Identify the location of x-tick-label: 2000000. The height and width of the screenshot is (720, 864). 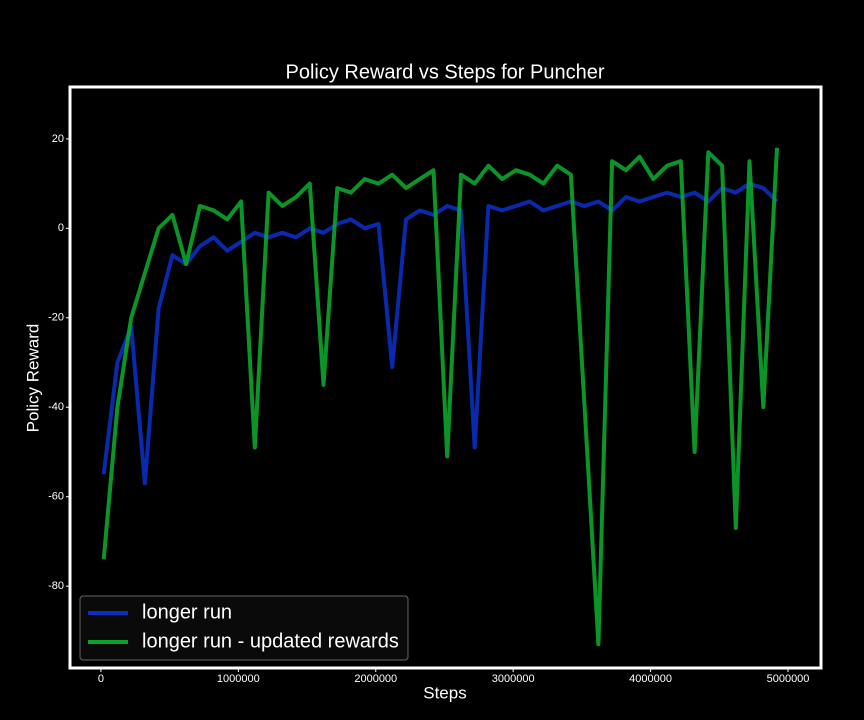
(375, 679).